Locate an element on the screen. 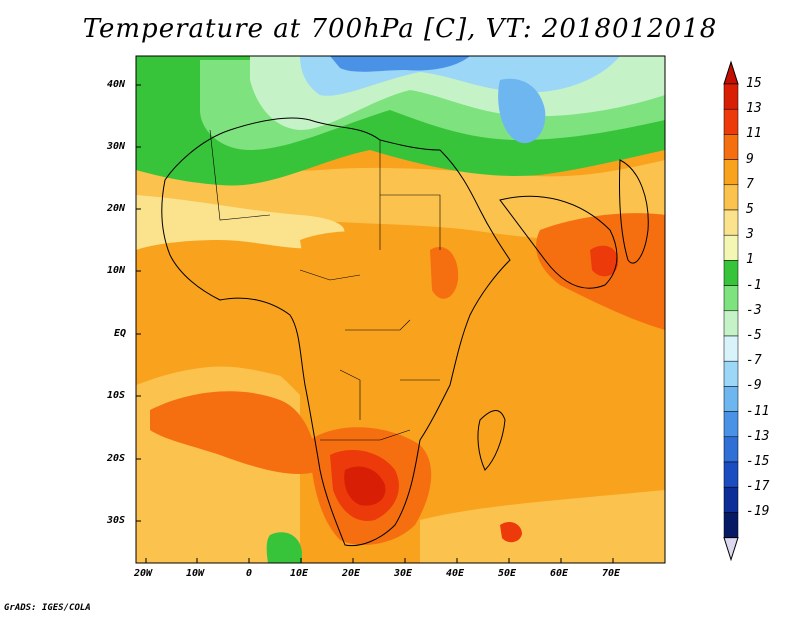  lon-tick-30e: 30E is located at coordinates (403, 573).